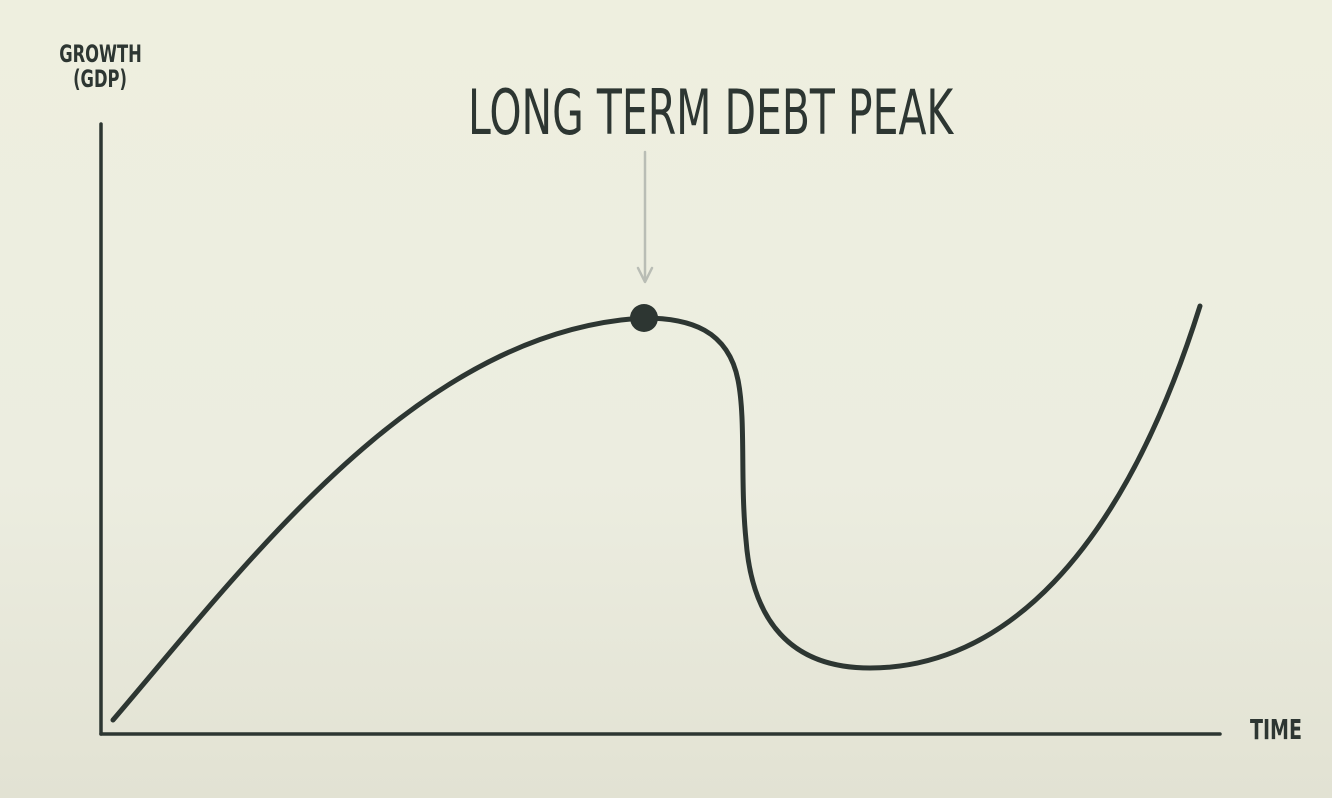 This screenshot has height=798, width=1332. Describe the element at coordinates (100, 54) in the screenshot. I see `y-axis-label-line1: GROWTH` at that location.